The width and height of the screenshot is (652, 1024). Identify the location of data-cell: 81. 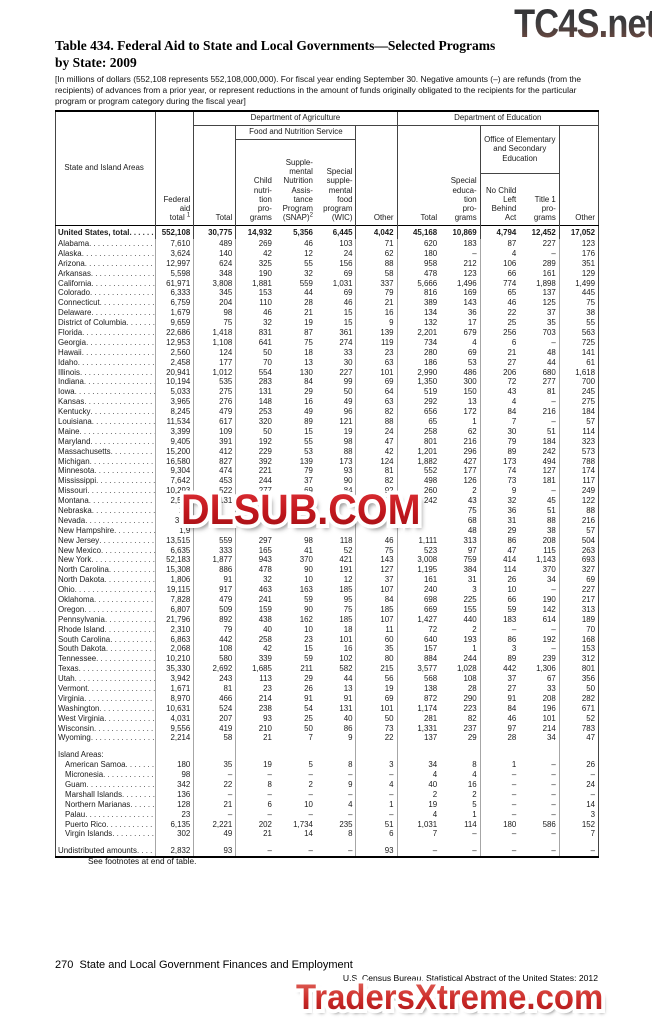
(376, 470).